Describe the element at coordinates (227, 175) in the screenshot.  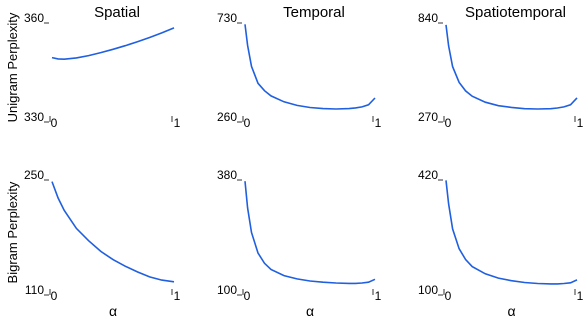
I see `y-tick-label-top: 380` at that location.